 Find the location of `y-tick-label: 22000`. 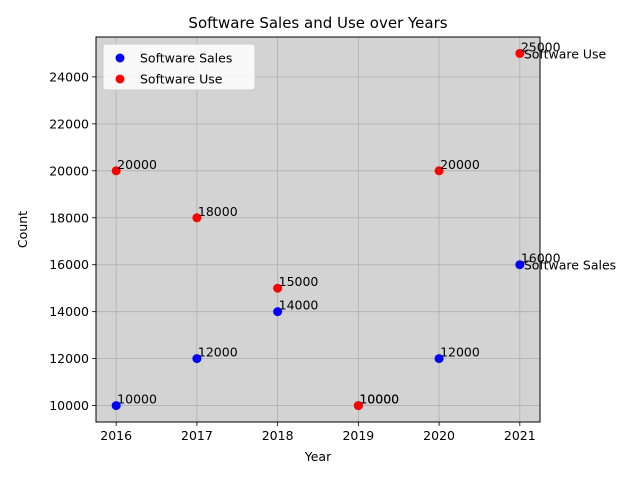

y-tick-label: 22000 is located at coordinates (69, 123).